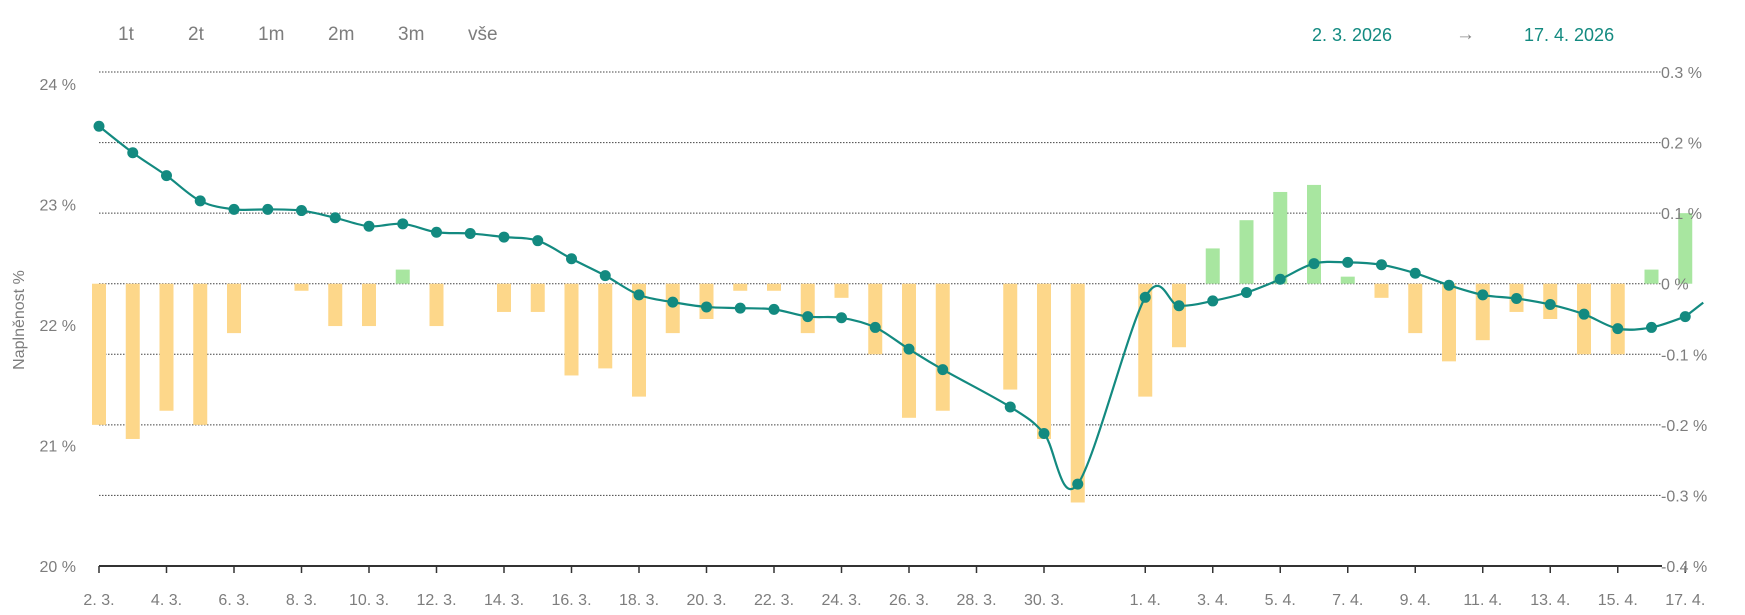 This screenshot has width=1745, height=615. What do you see at coordinates (153, 35) in the screenshot?
I see `range-button-1t: 1t` at bounding box center [153, 35].